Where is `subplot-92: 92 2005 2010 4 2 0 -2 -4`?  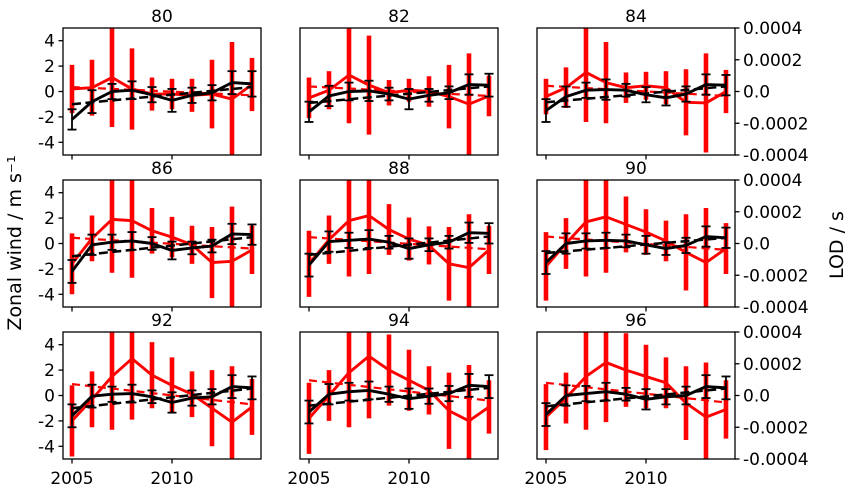 subplot-92: 92 2005 2010 4 2 0 -2 -4 is located at coordinates (150, 400).